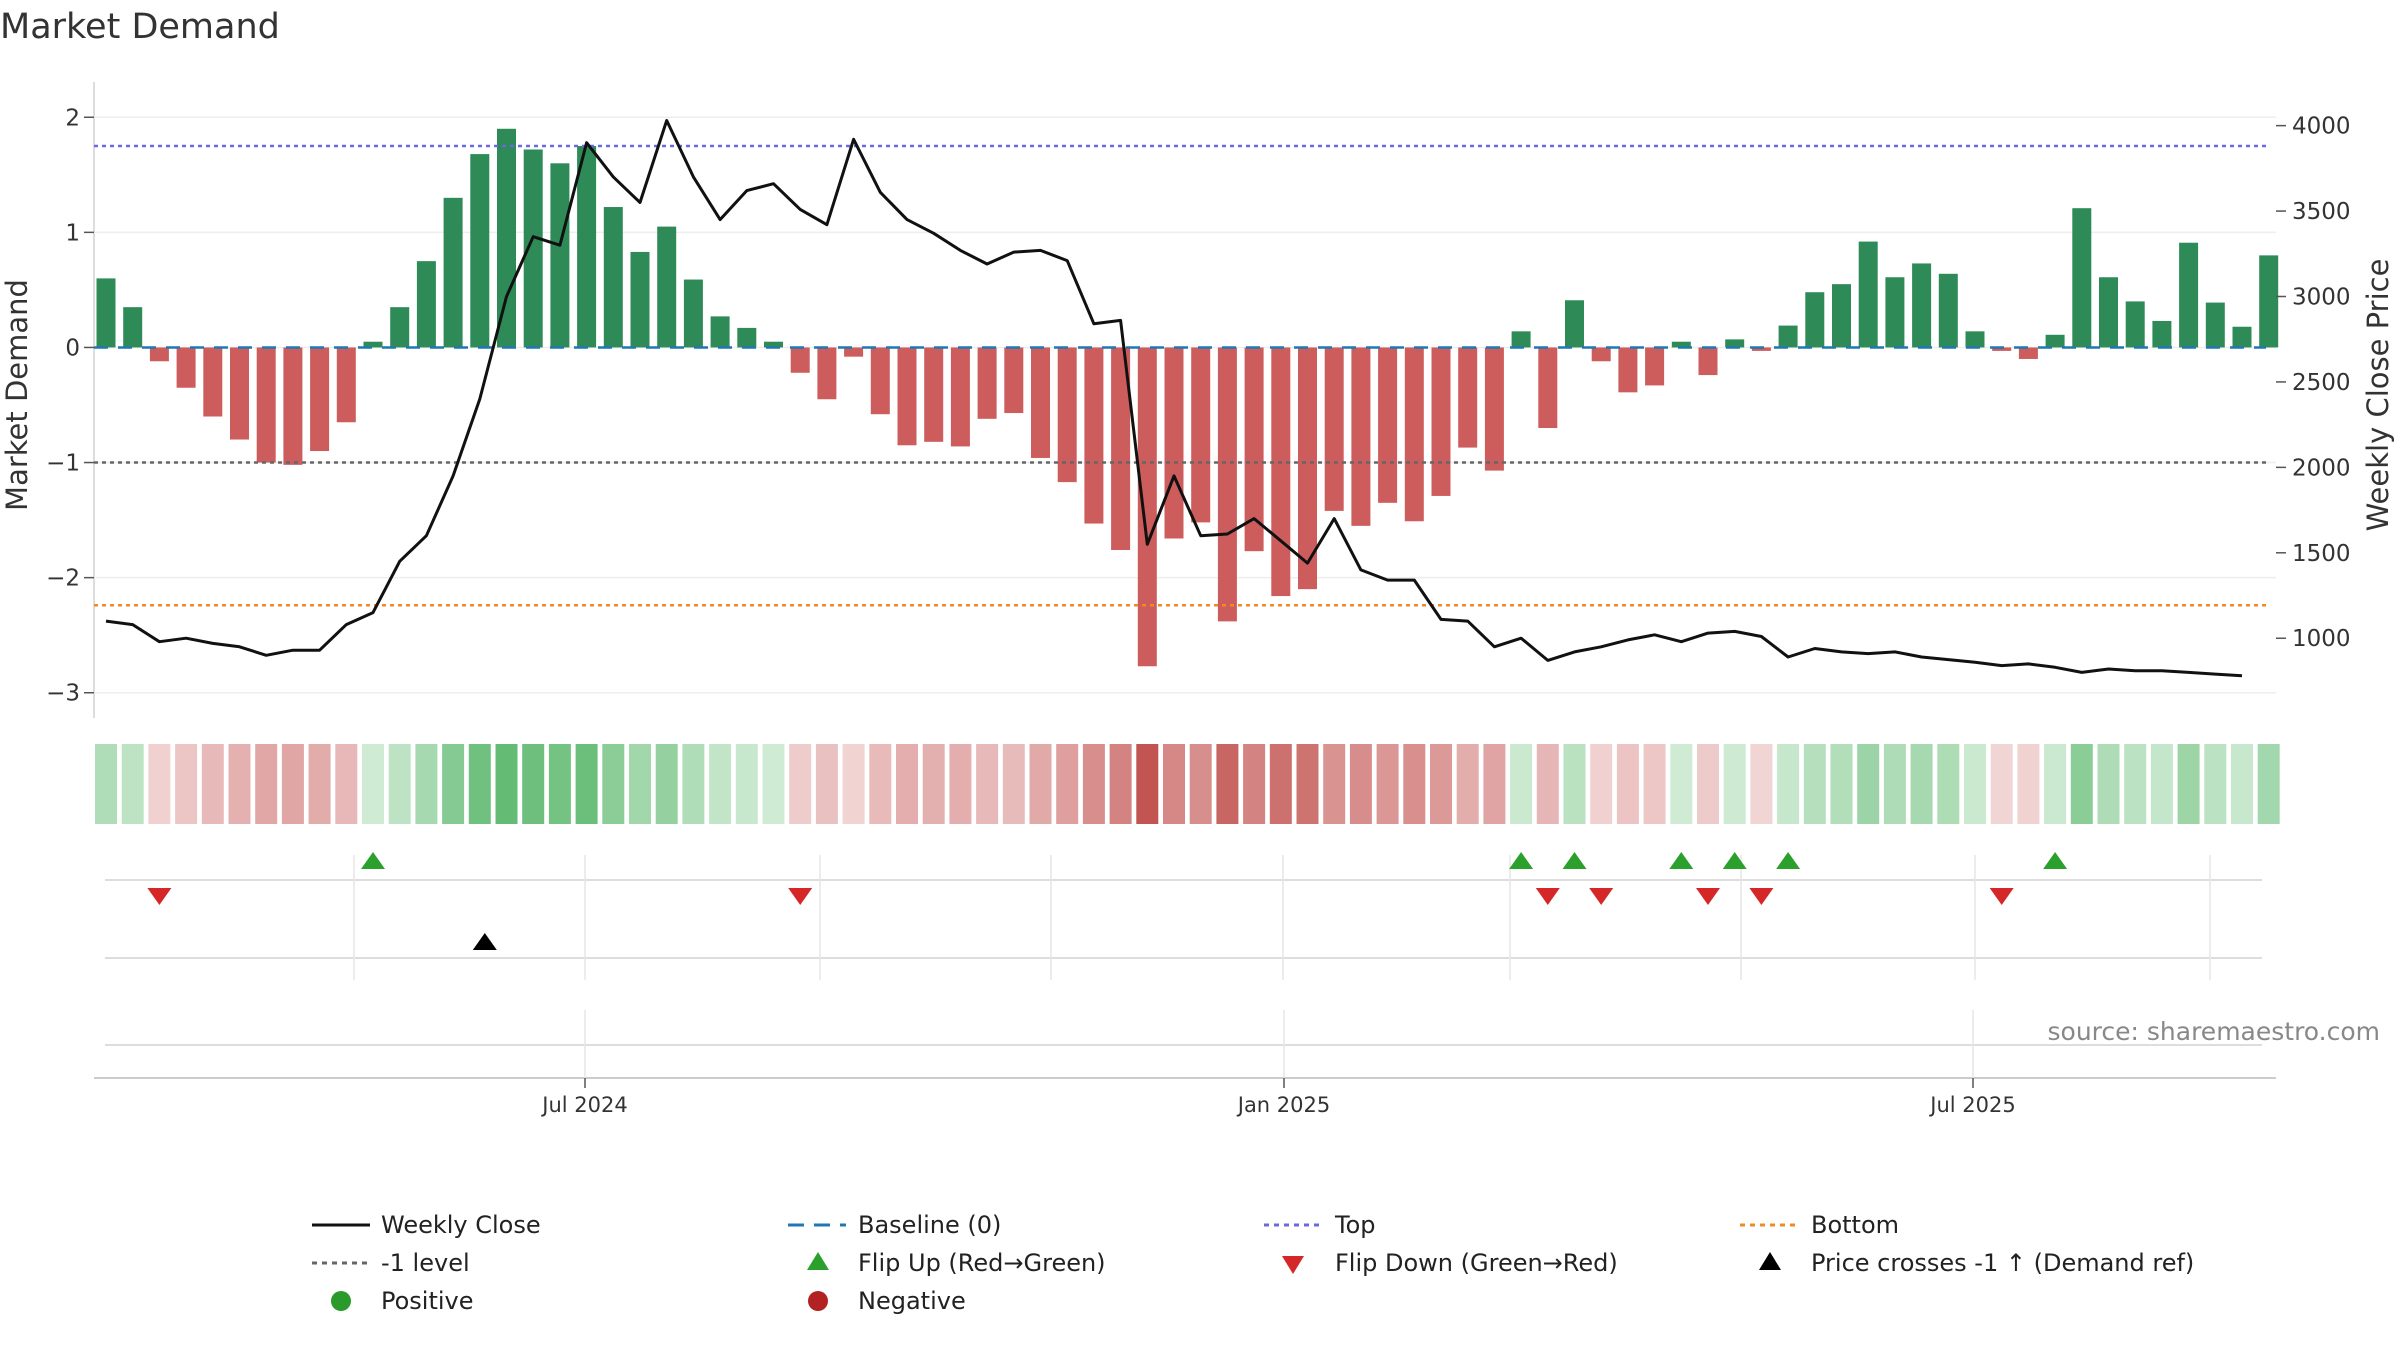  Describe the element at coordinates (72, 118) in the screenshot. I see `y-tick-label-0: 2` at that location.